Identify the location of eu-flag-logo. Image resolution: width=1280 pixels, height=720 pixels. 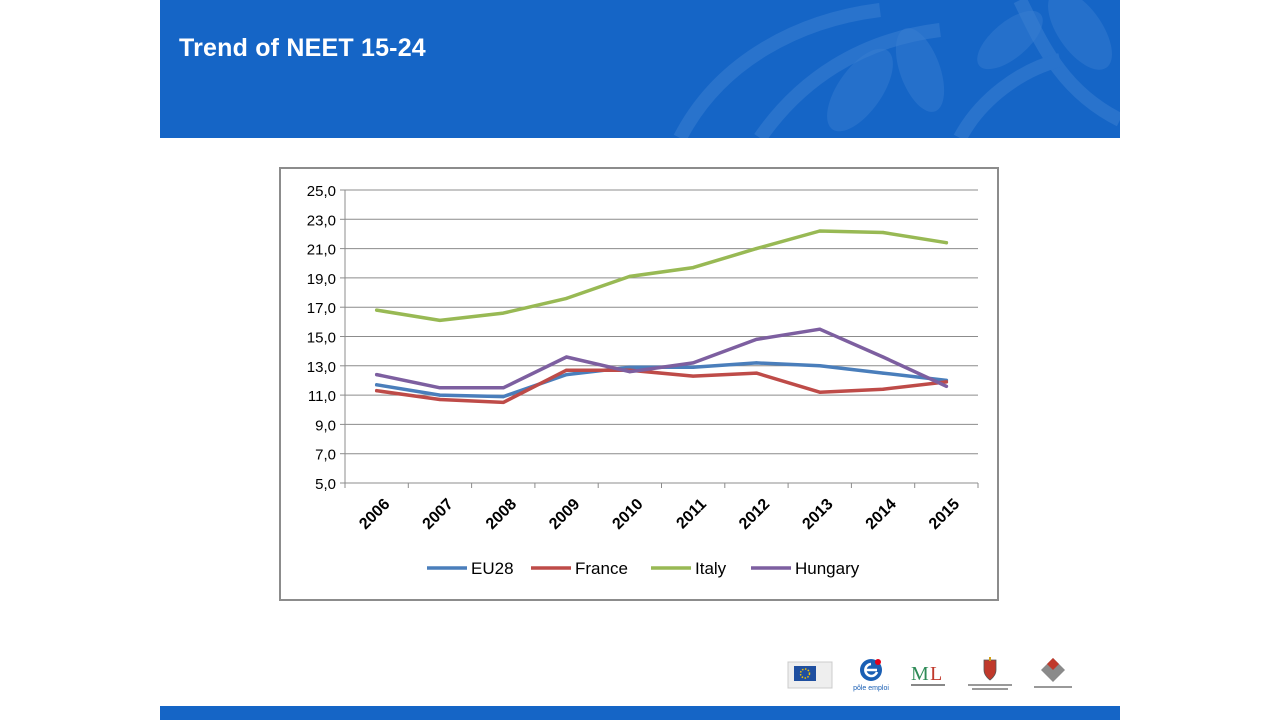
(810, 675).